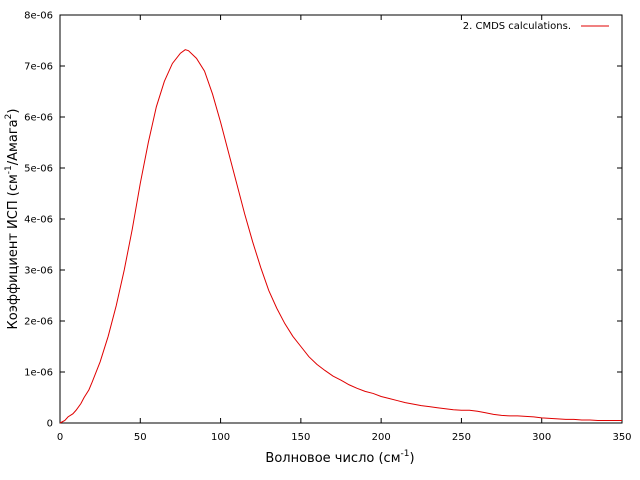 The width and height of the screenshot is (640, 480). I want to click on x-axis-title-main: Волновое число (см, so click(332, 458).